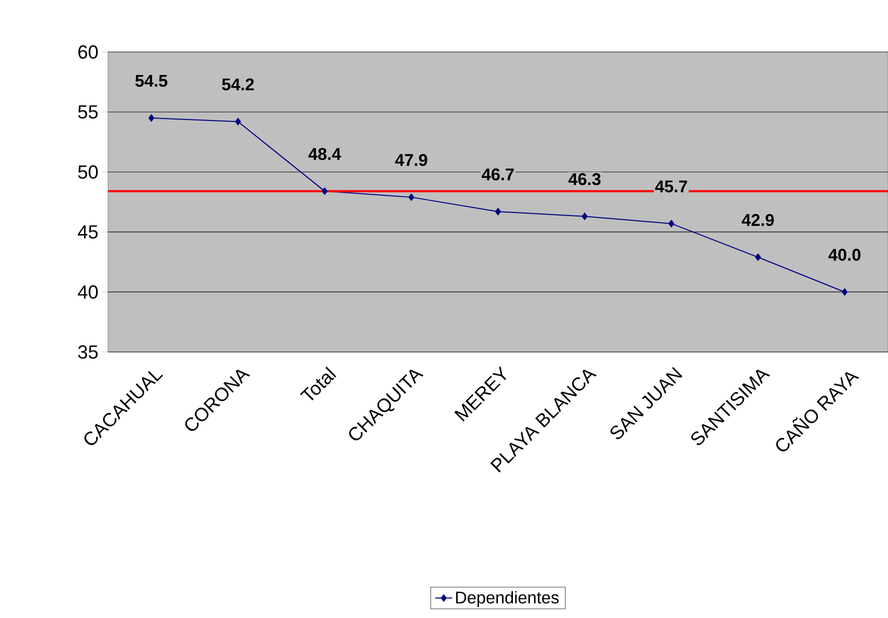  I want to click on text: 47.9, so click(411, 160).